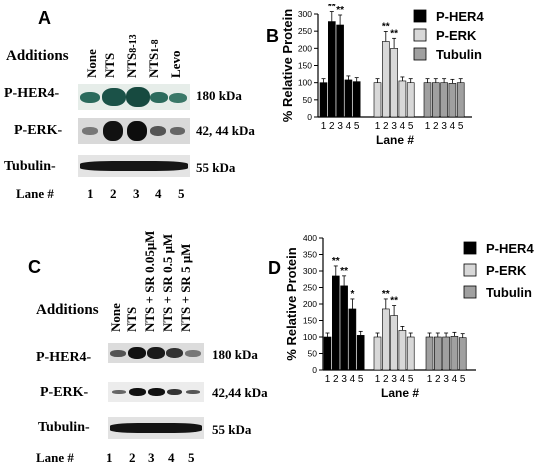  Describe the element at coordinates (240, 392) in the screenshot. I see `panel-c-perk-size: 42,44 kDa` at that location.